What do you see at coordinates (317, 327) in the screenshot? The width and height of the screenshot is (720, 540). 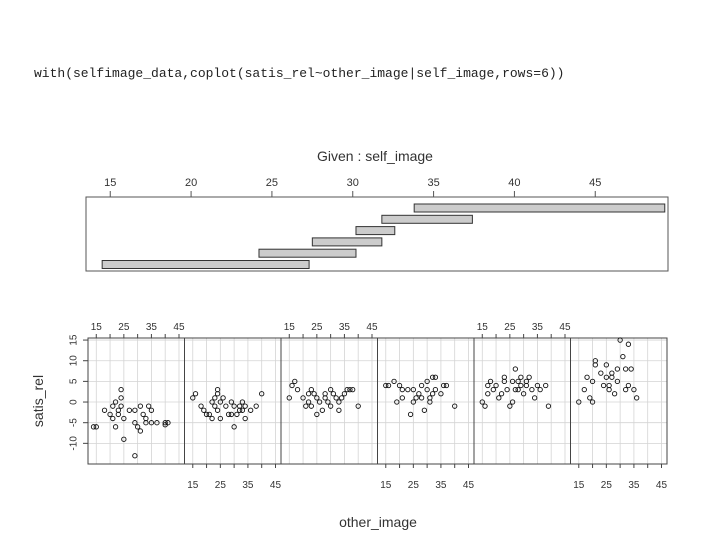 I see `x-axis-tick-label: 25` at bounding box center [317, 327].